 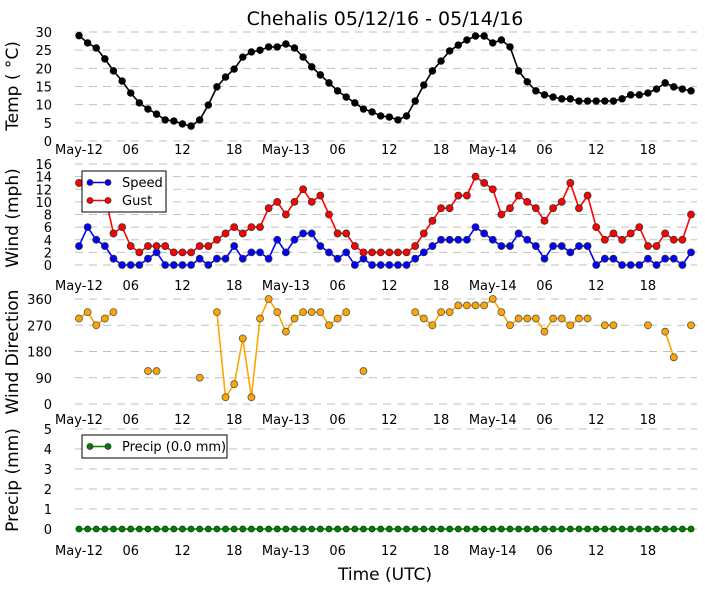 What do you see at coordinates (286, 150) in the screenshot?
I see `x-tick-label: May-13` at bounding box center [286, 150].